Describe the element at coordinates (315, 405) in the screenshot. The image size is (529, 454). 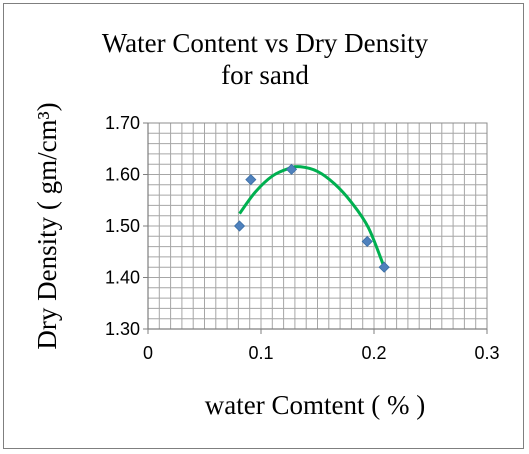
I see `x-axis-title: water Comtent ( % )` at that location.